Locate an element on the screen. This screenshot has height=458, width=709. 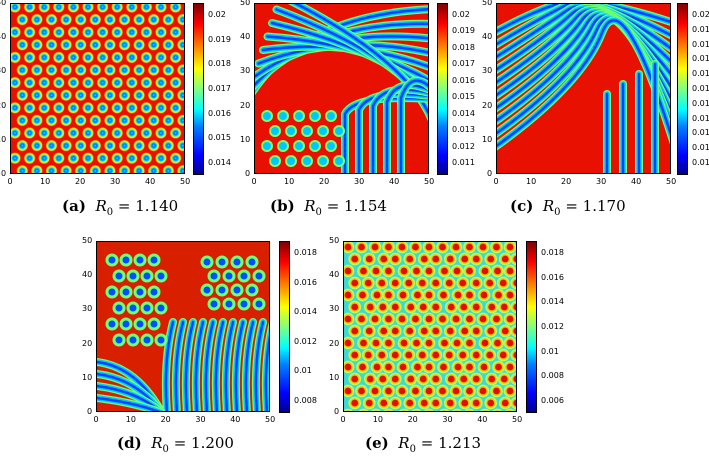
colorbar-tick-label: 0.006 is located at coordinates (552, 400).